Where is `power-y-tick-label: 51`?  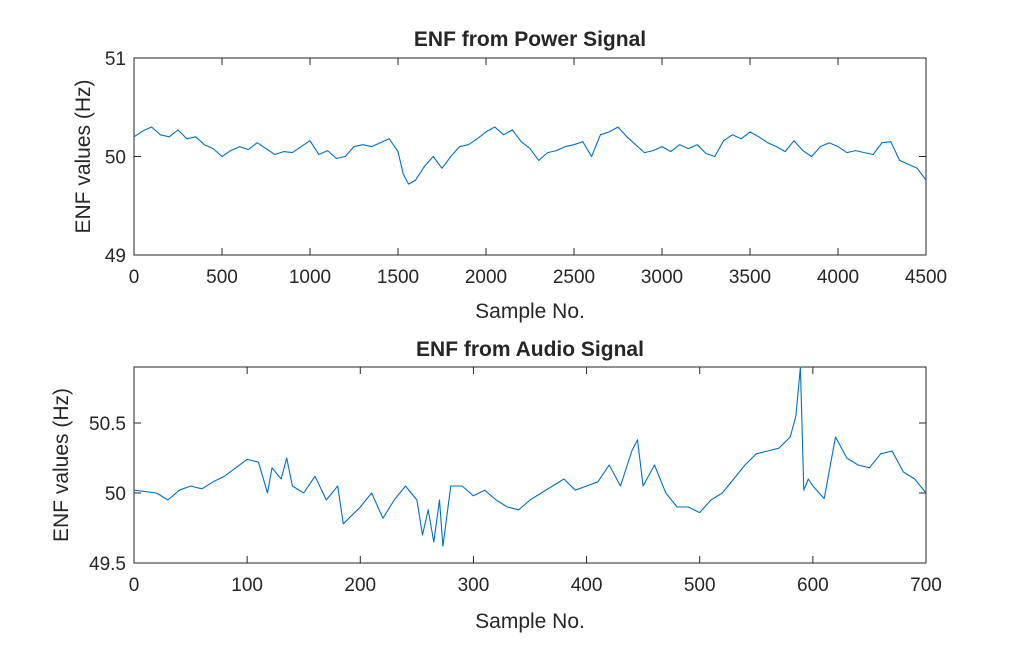
power-y-tick-label: 51 is located at coordinates (115, 59).